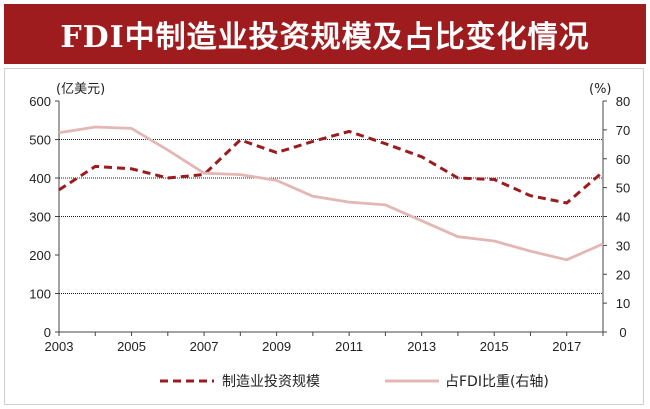  What do you see at coordinates (623, 274) in the screenshot?
I see `right-tick-label-20: 20` at bounding box center [623, 274].